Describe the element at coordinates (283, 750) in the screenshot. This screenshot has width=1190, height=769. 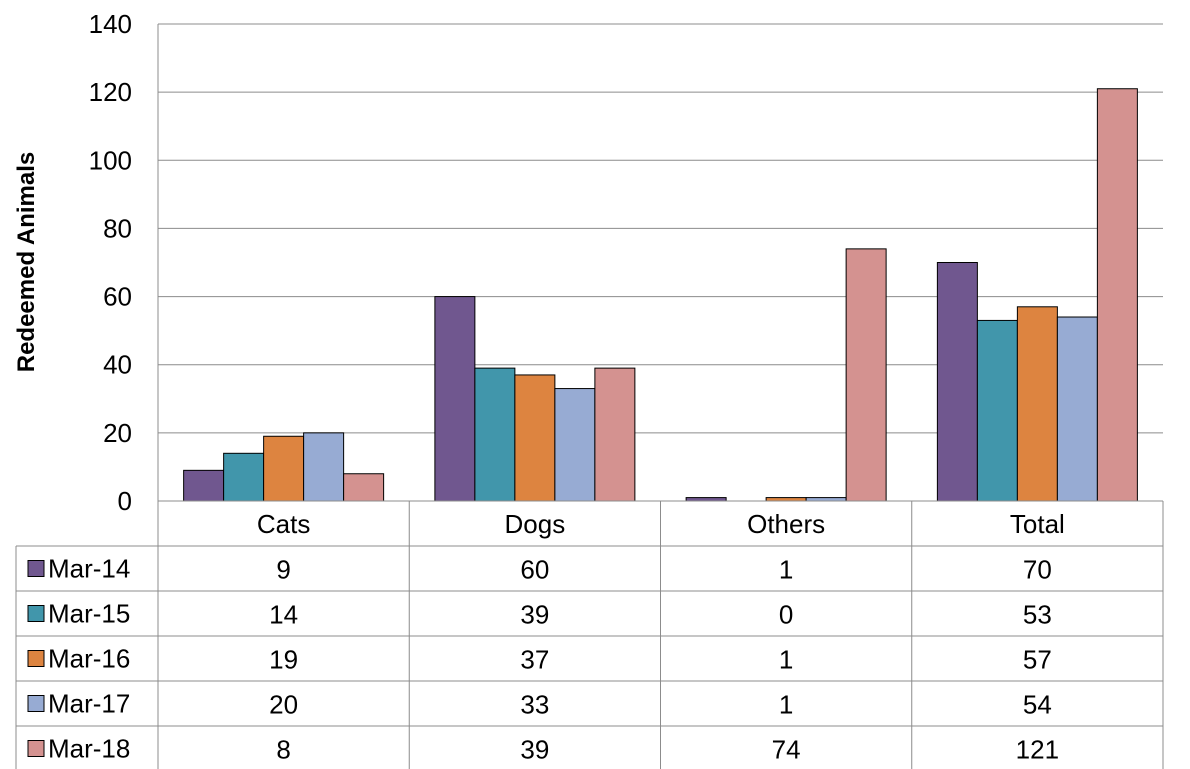
I see `data-label: 8` at that location.